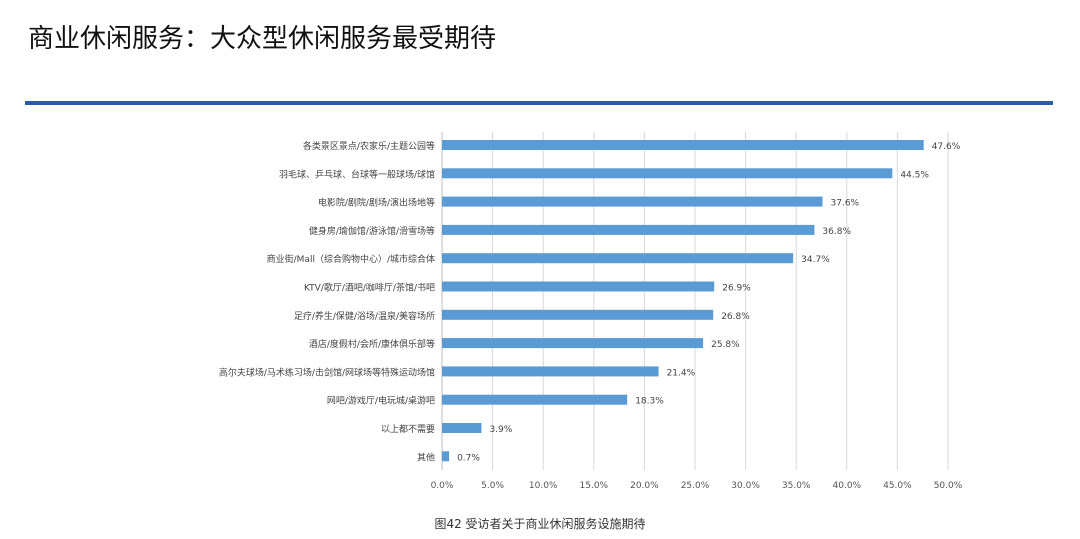 The height and width of the screenshot is (539, 1080). What do you see at coordinates (369, 146) in the screenshot?
I see `category-label: 各类景区景点/农家乐/主题公园等` at bounding box center [369, 146].